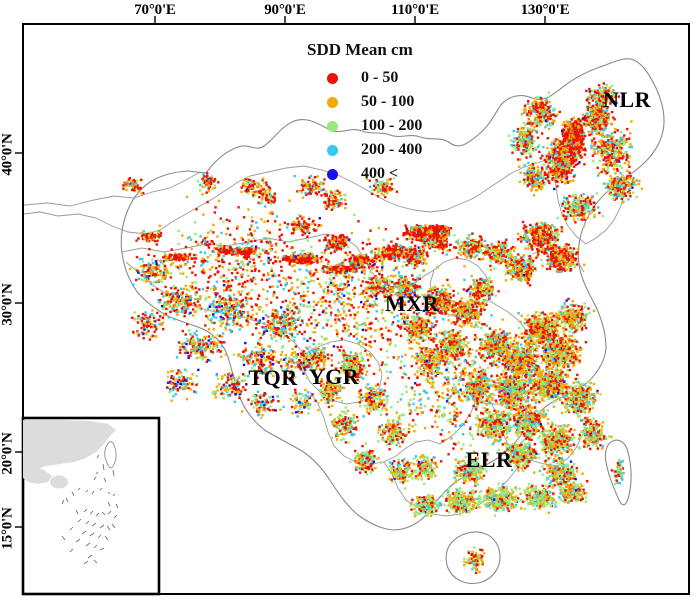  I want to click on lon-label-130e: 130°0'E, so click(545, 10).